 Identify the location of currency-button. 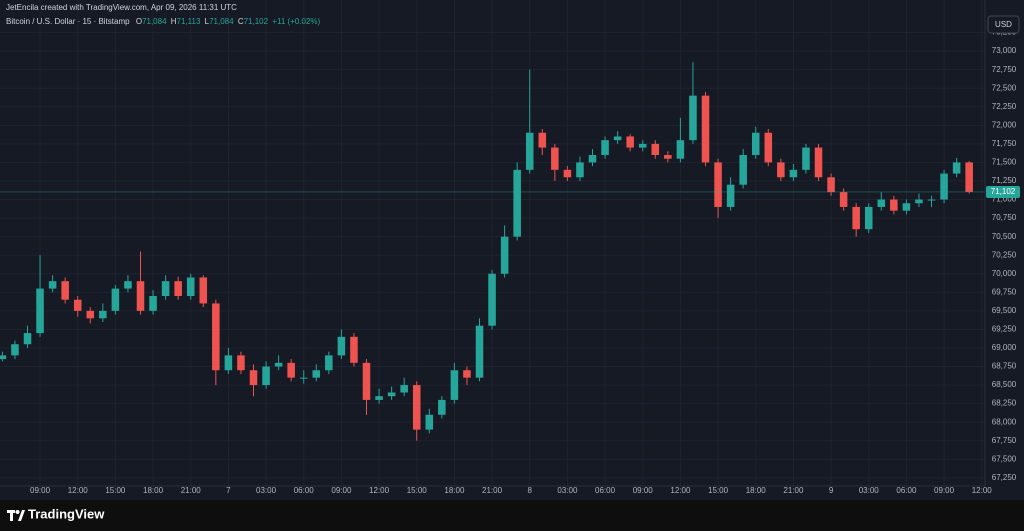
(1003, 24).